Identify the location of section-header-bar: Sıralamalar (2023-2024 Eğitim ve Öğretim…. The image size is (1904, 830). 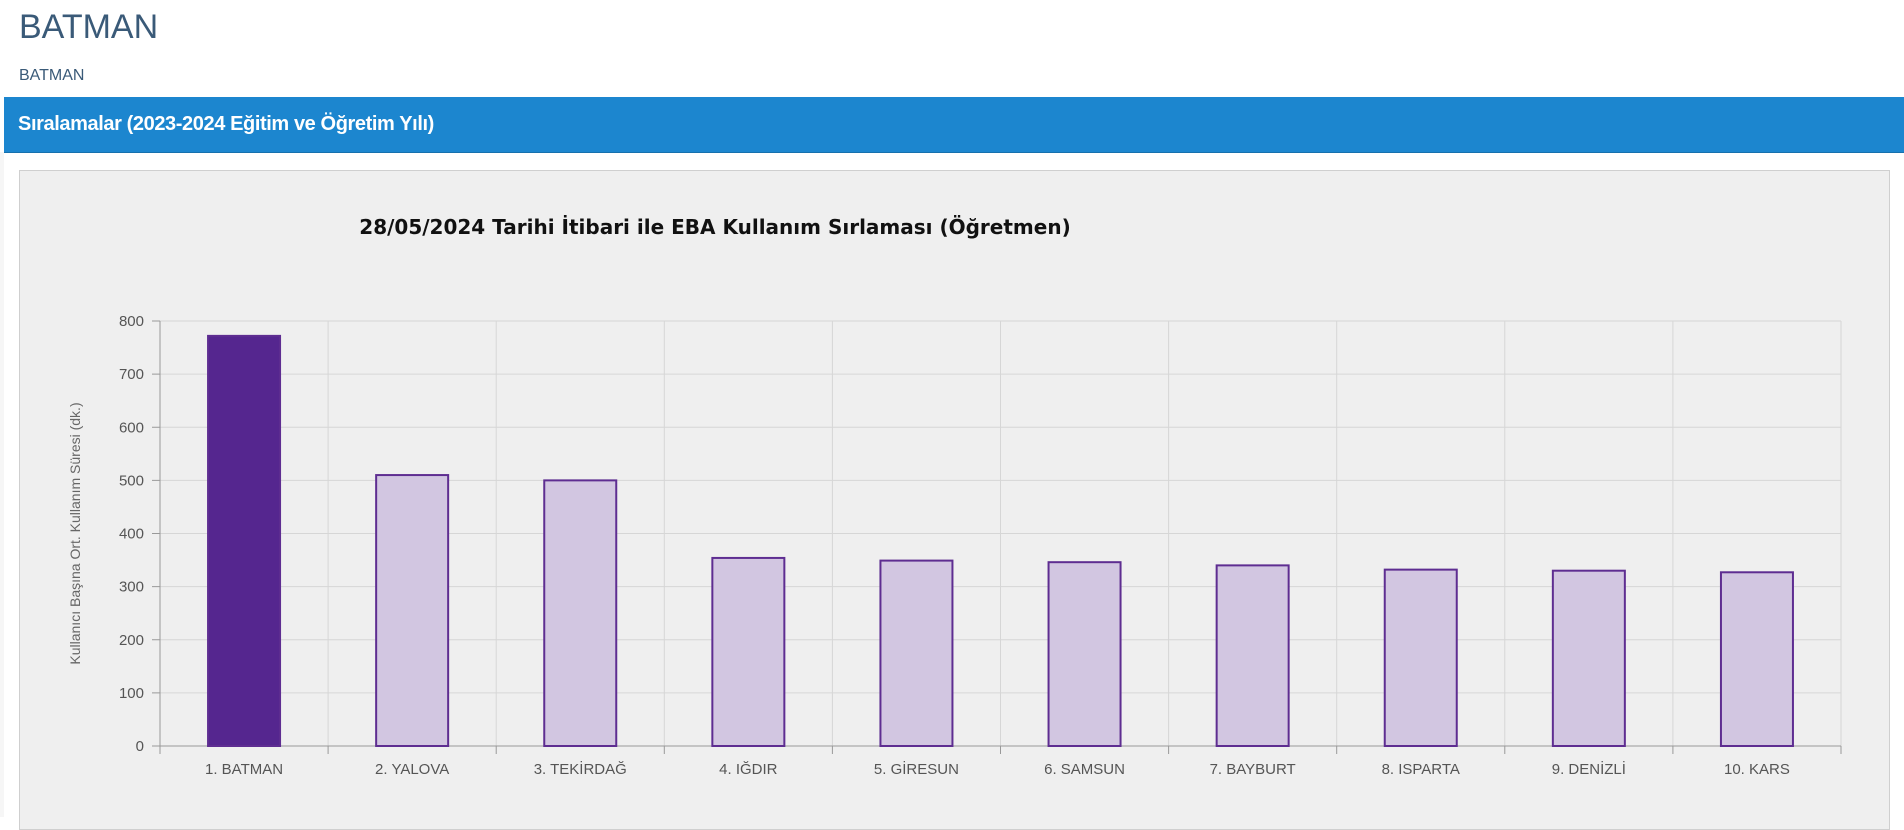
(954, 125).